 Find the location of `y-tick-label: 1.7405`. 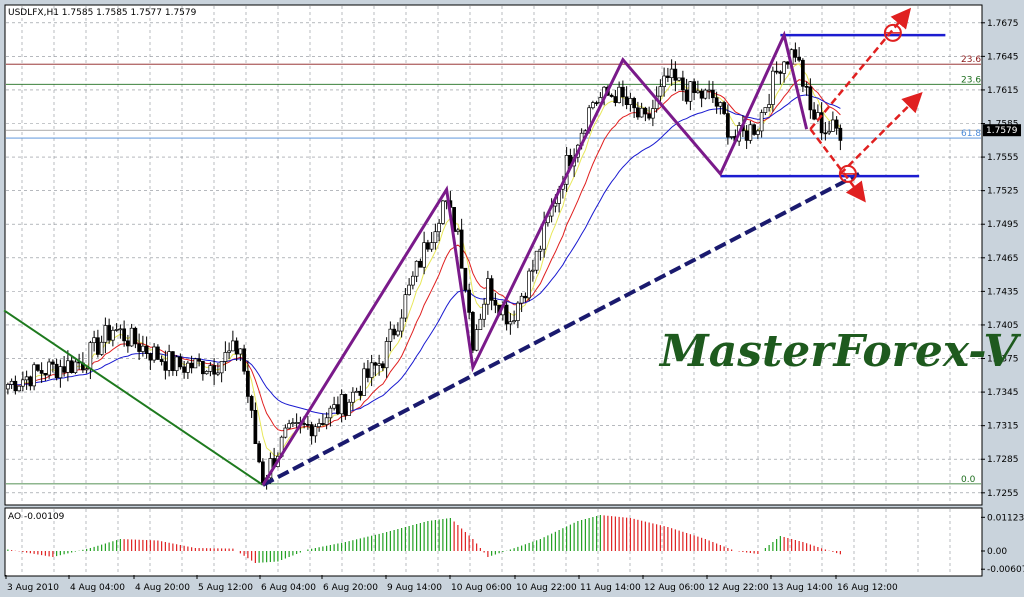

y-tick-label: 1.7405 is located at coordinates (1003, 326).